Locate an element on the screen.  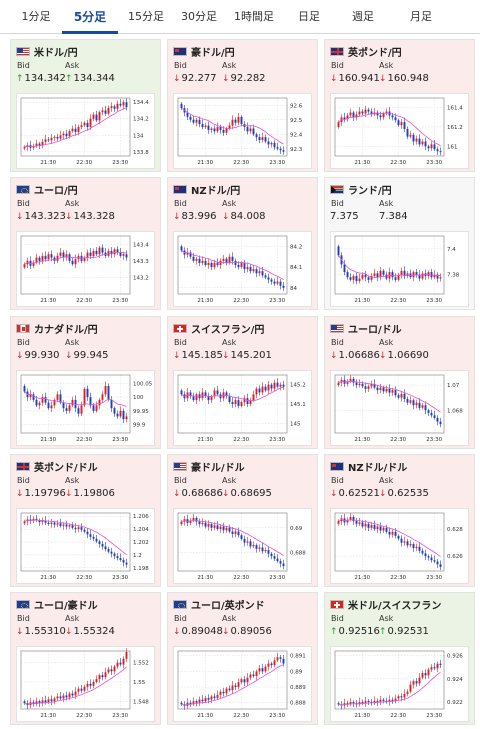
ask-price: 143.328 is located at coordinates (94, 216).